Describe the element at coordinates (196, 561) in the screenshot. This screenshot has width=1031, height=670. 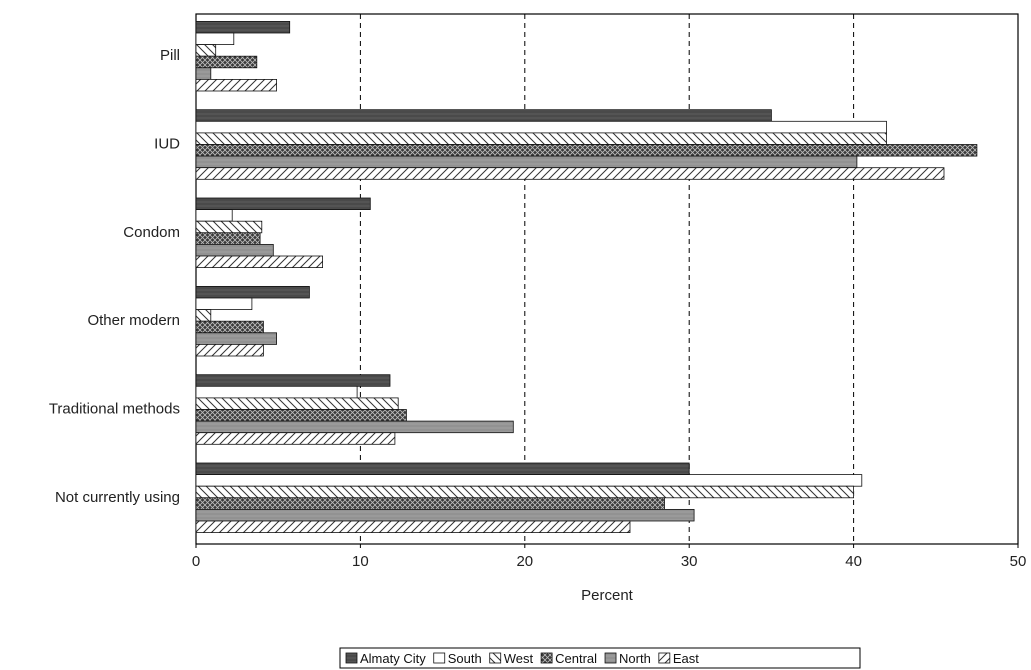
I see `x-tick-label: 0` at that location.